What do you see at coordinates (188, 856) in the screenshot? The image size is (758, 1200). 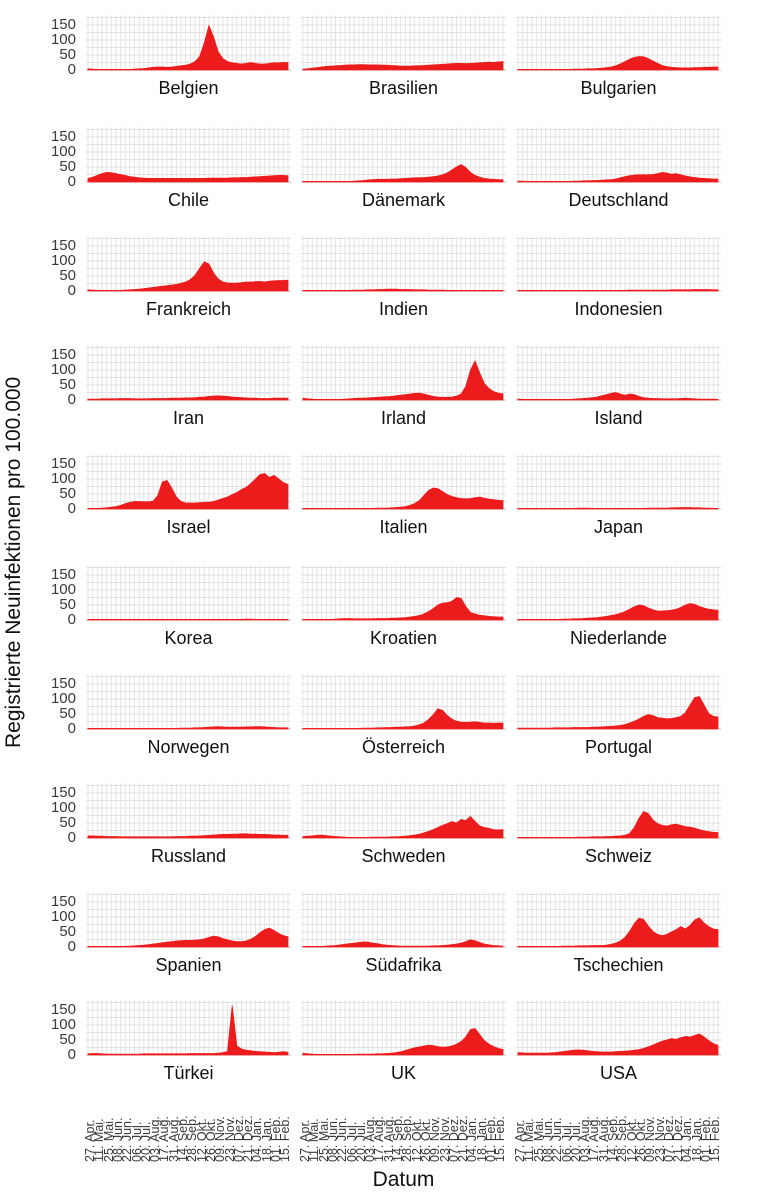 I see `country-label-russland: Russland` at bounding box center [188, 856].